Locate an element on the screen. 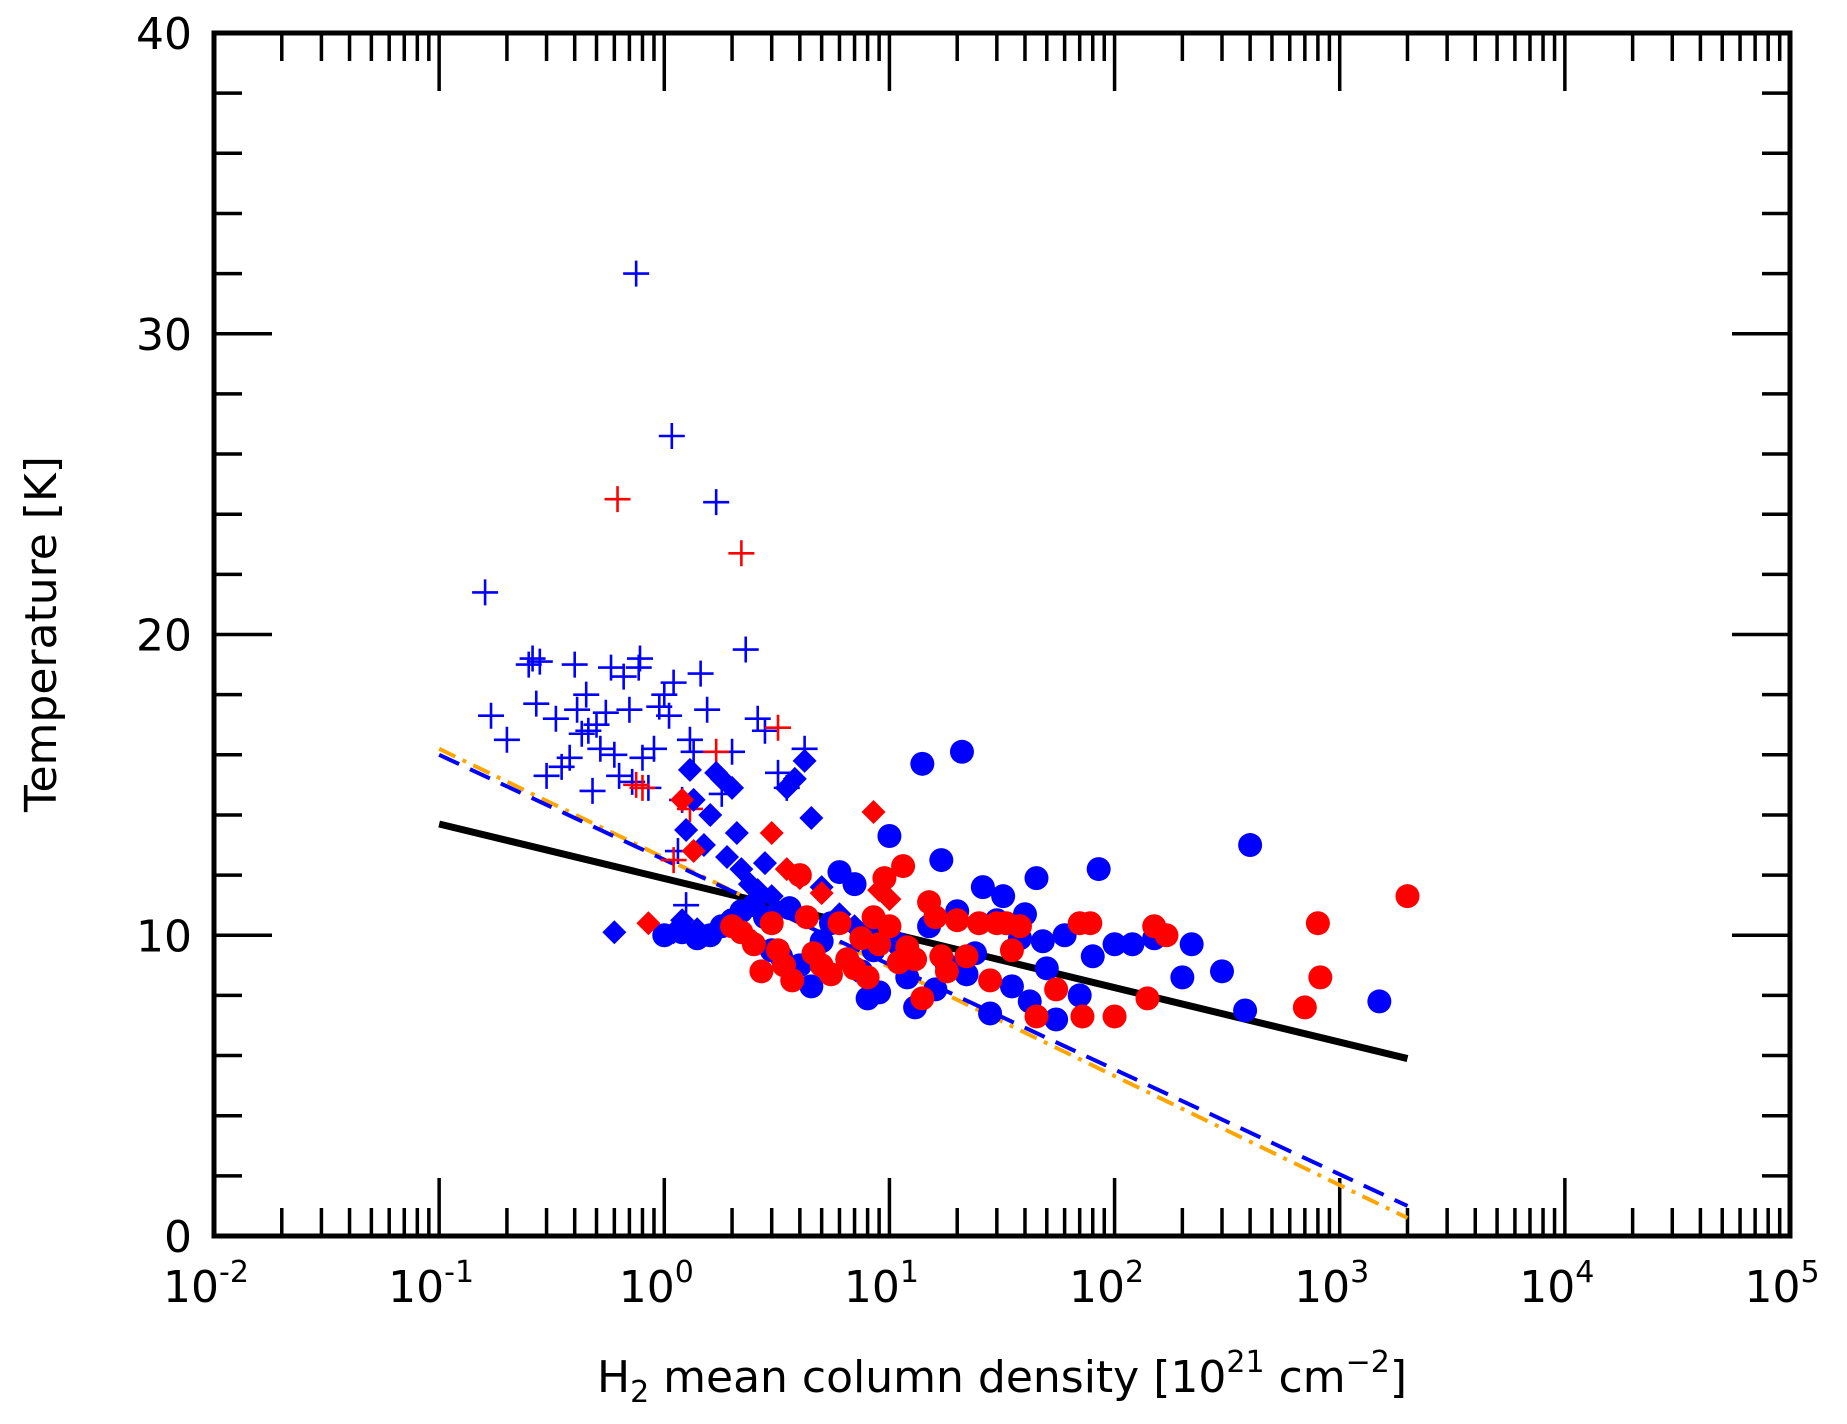  y-tick-labels: 0 10 20 30 40 is located at coordinates (164, 636).